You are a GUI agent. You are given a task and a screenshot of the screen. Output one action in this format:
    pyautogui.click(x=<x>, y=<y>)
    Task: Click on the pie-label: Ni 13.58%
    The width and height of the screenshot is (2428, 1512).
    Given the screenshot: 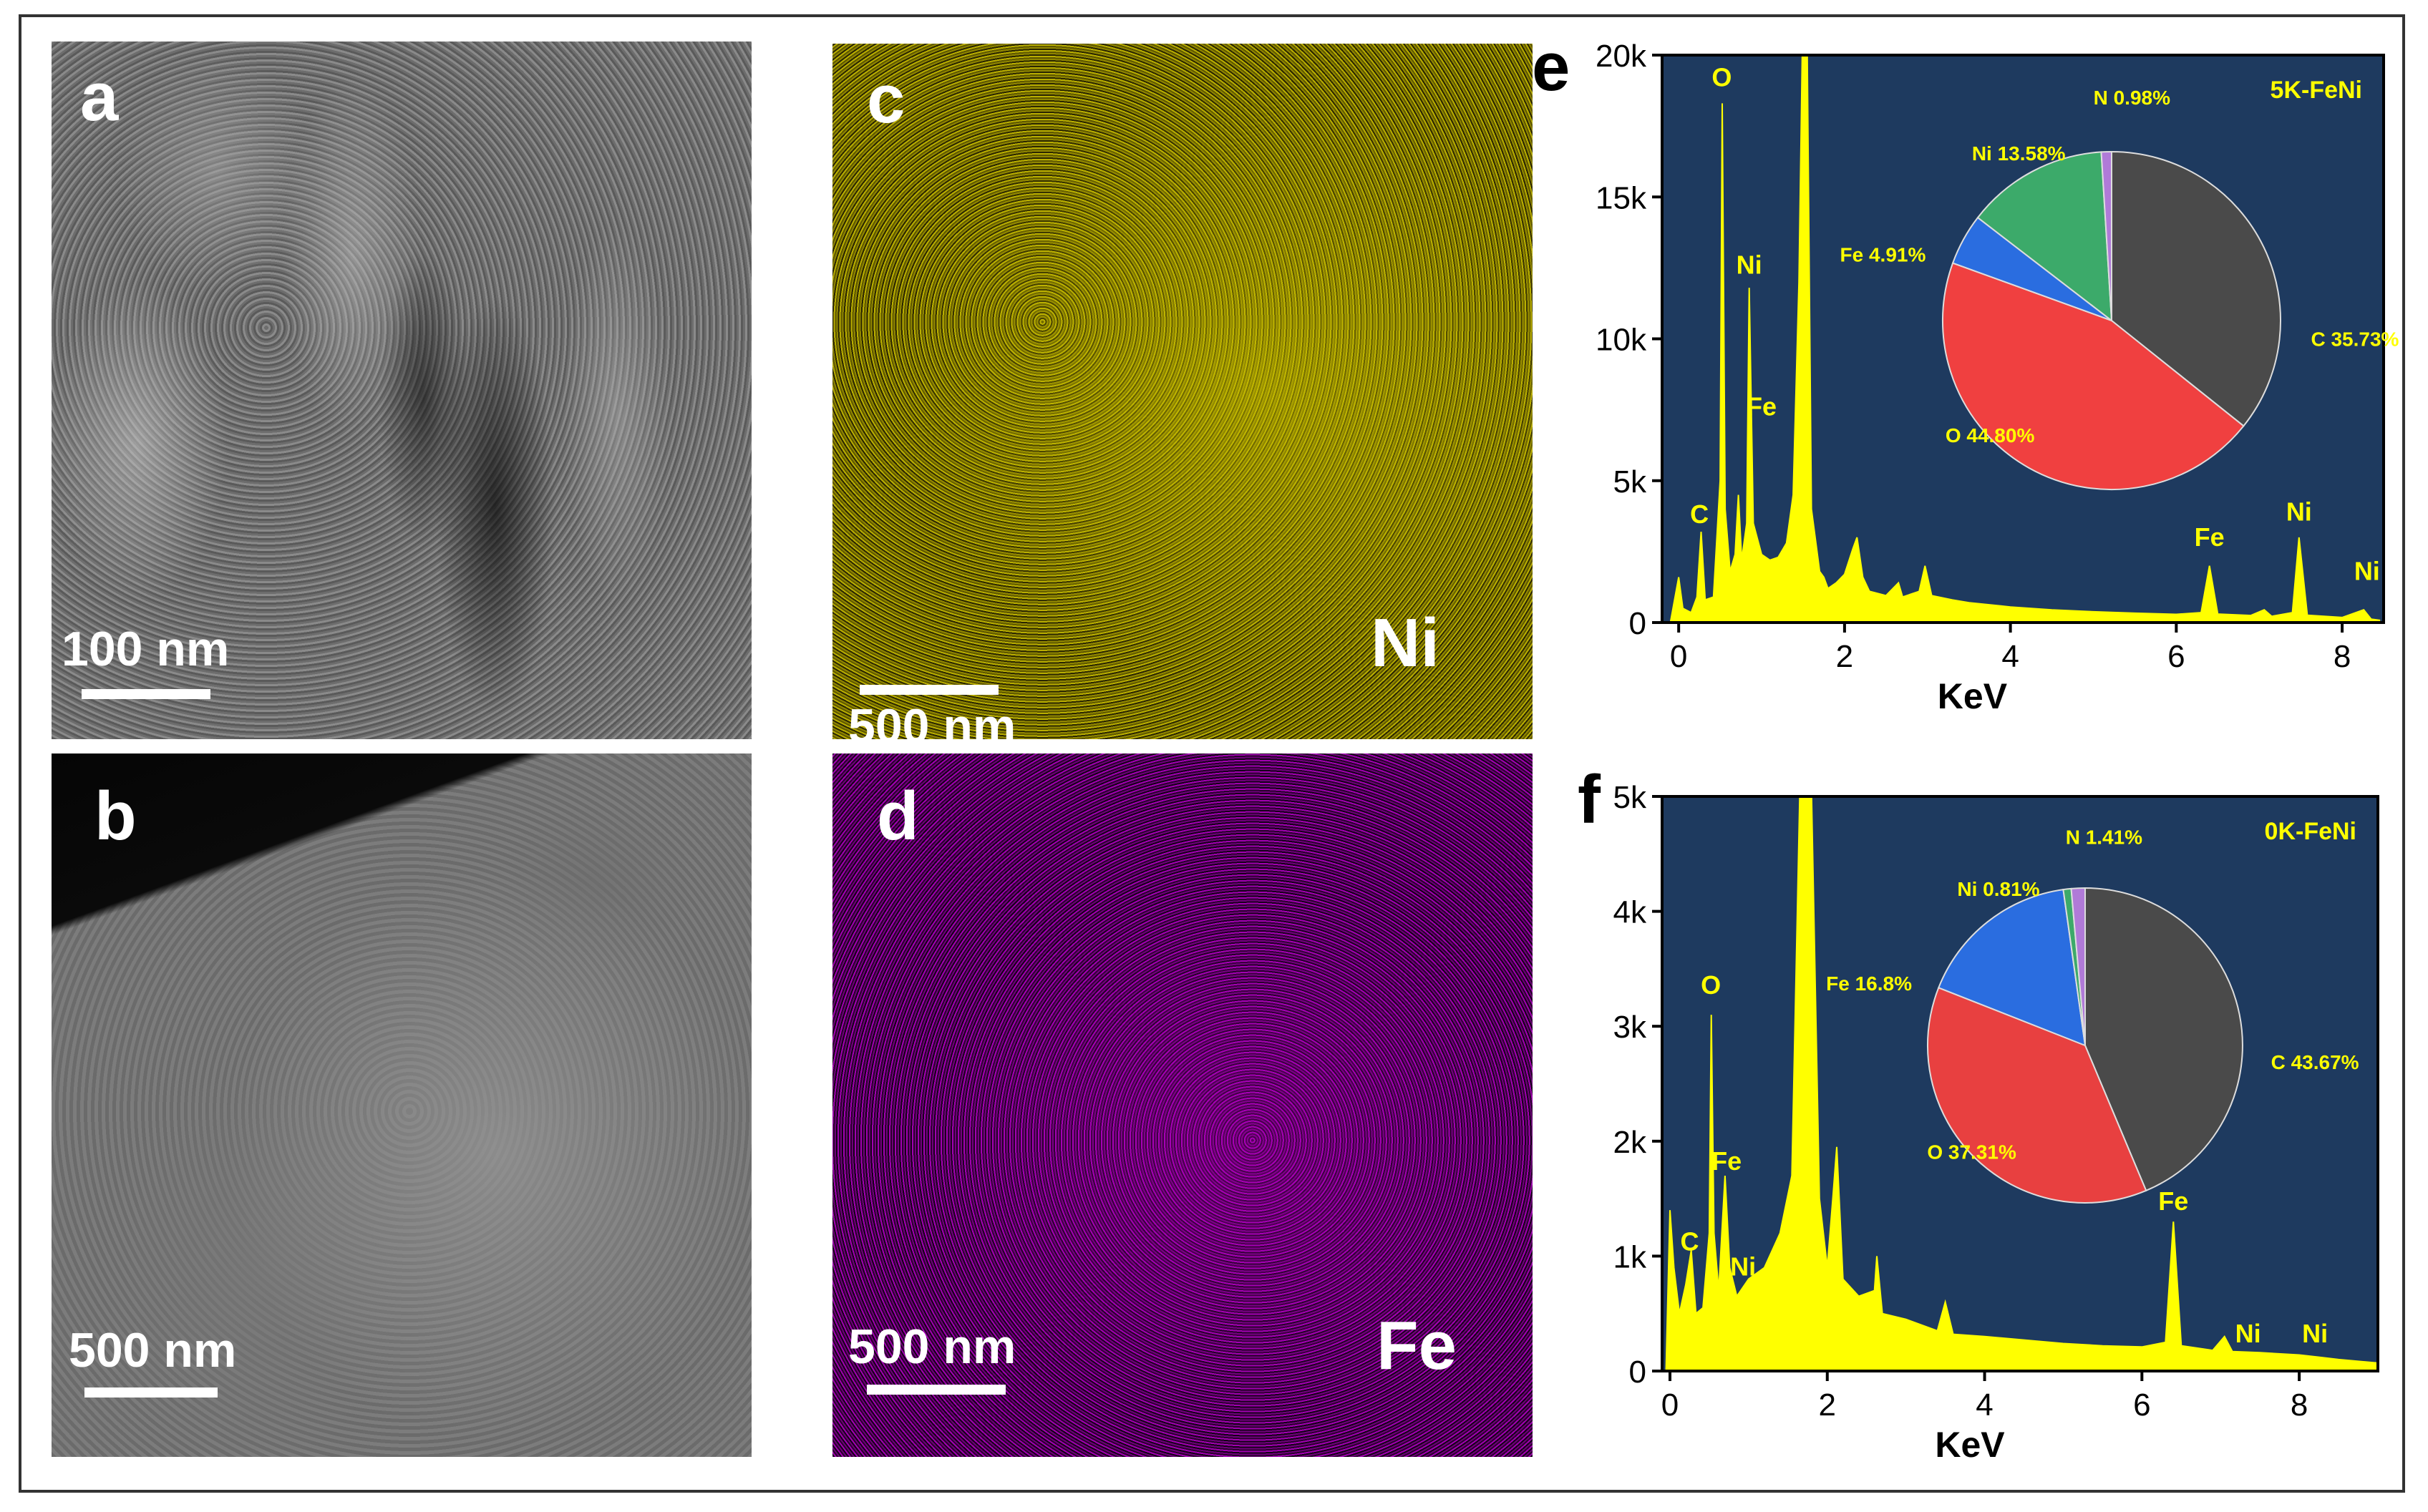 What is the action you would take?
    pyautogui.click(x=2019, y=153)
    